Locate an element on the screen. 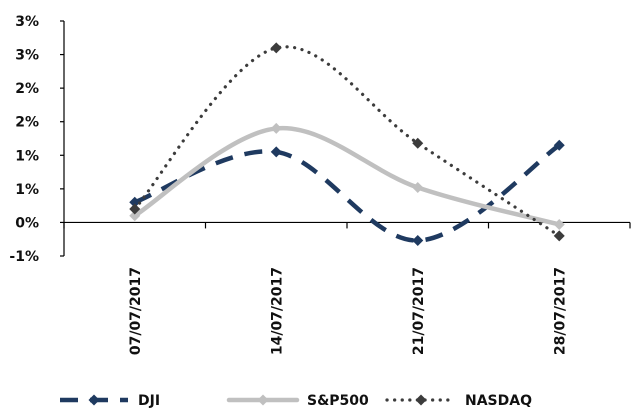  legend-item: NASDAQ is located at coordinates (458, 401).